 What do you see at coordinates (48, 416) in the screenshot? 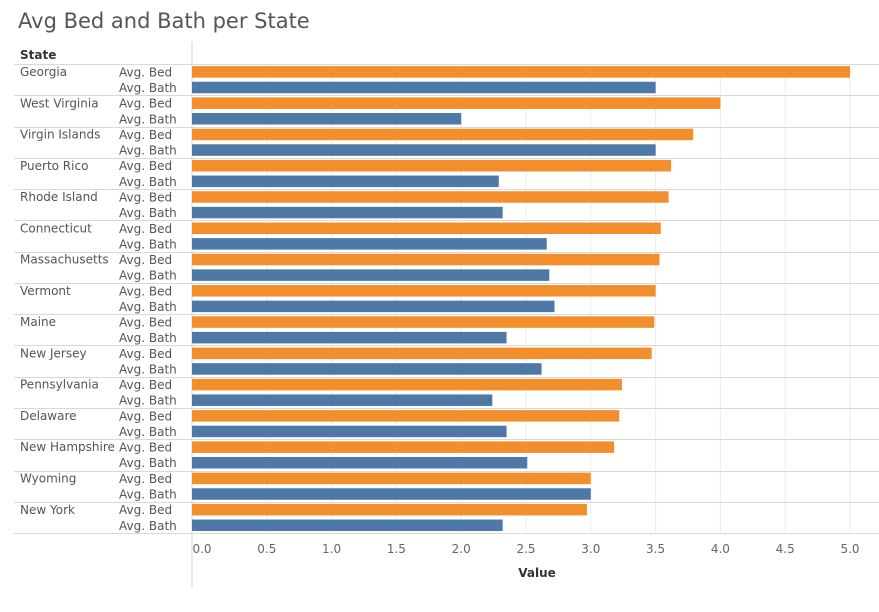
I see `state-label: Delaware` at bounding box center [48, 416].